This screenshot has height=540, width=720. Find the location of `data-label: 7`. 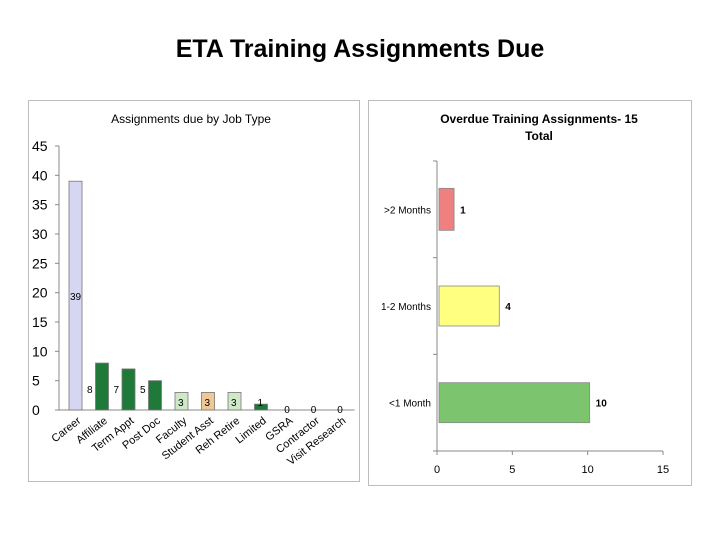

data-label: 7 is located at coordinates (116, 390).